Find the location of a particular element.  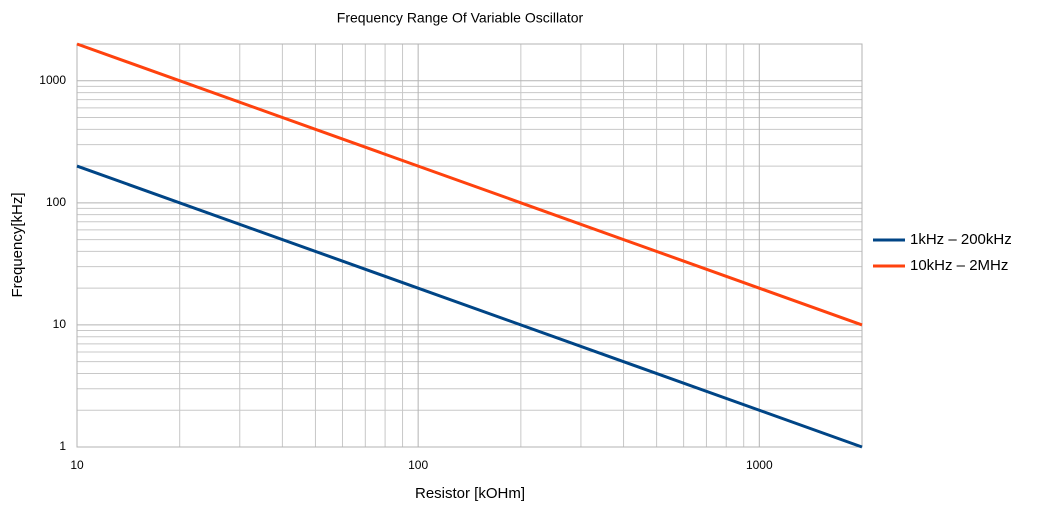

x-tick-label: 1000 is located at coordinates (759, 465).